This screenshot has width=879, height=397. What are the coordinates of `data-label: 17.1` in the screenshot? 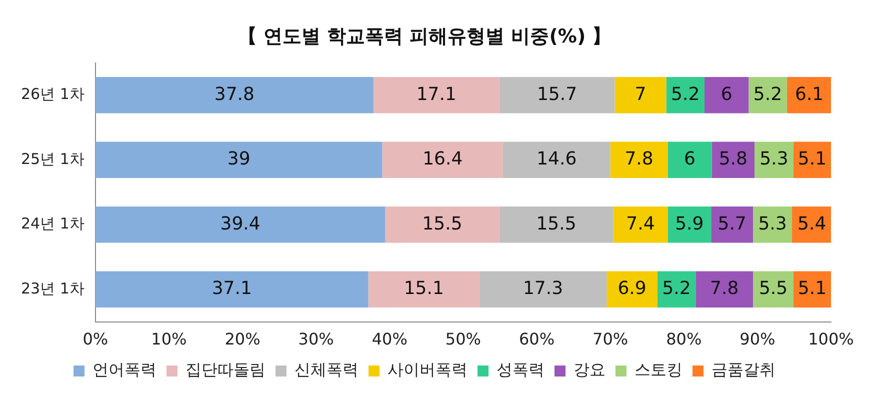 It's located at (436, 94).